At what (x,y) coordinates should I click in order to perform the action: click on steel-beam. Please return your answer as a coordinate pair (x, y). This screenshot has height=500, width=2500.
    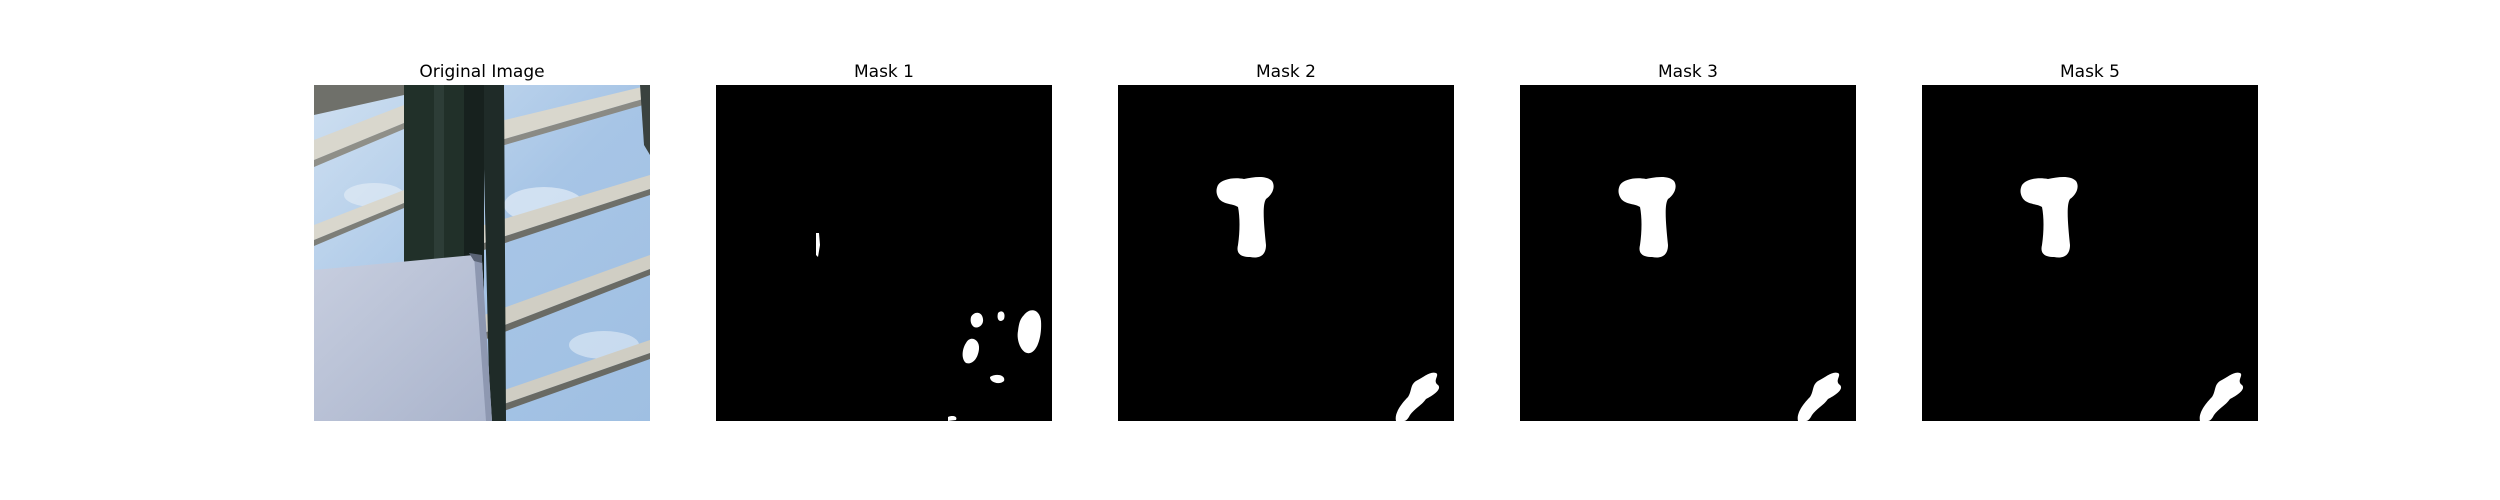
    Looking at the image, I should click on (455, 253).